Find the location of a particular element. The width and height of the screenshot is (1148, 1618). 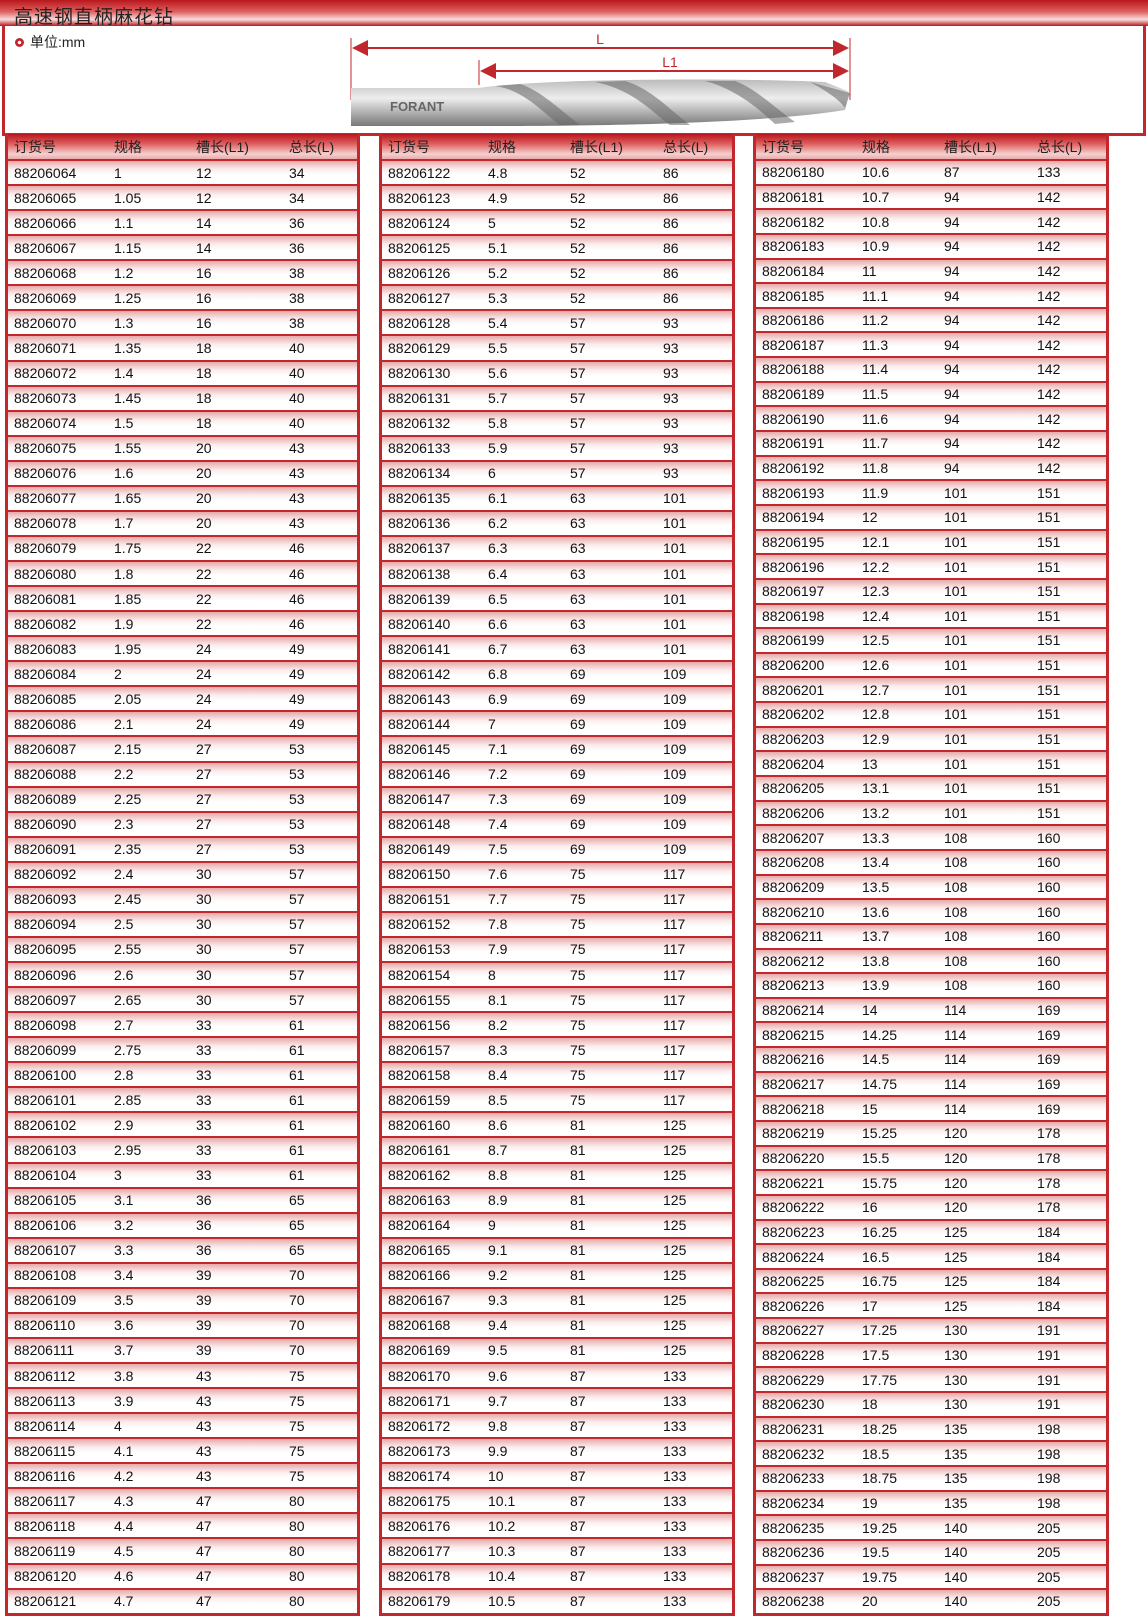

cell-total-length: 178 is located at coordinates (1049, 1207).